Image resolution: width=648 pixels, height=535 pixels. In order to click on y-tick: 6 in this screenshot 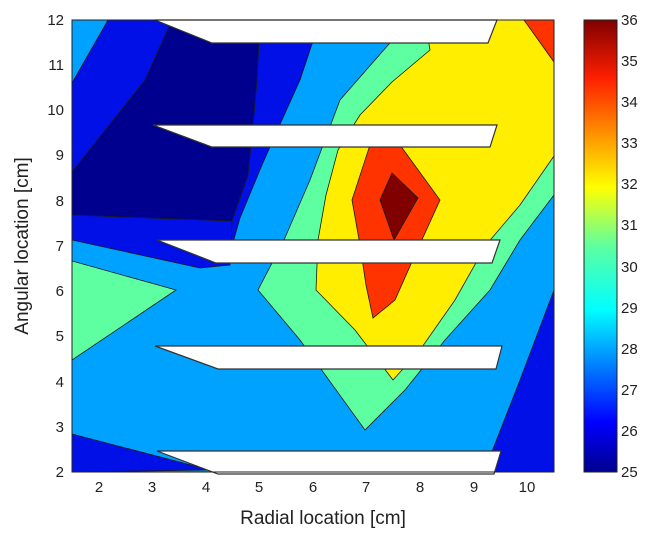, I will do `click(60, 291)`.